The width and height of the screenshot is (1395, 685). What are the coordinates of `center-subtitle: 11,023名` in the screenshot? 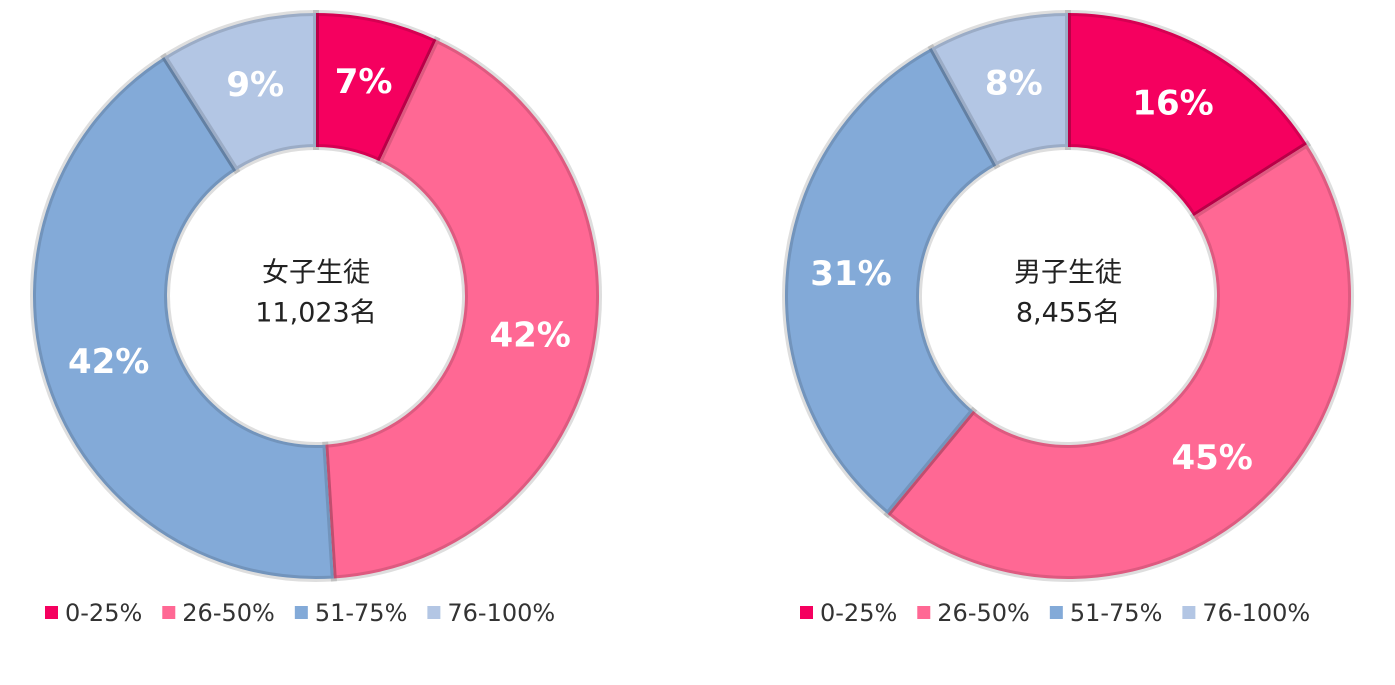 It's located at (315, 313).